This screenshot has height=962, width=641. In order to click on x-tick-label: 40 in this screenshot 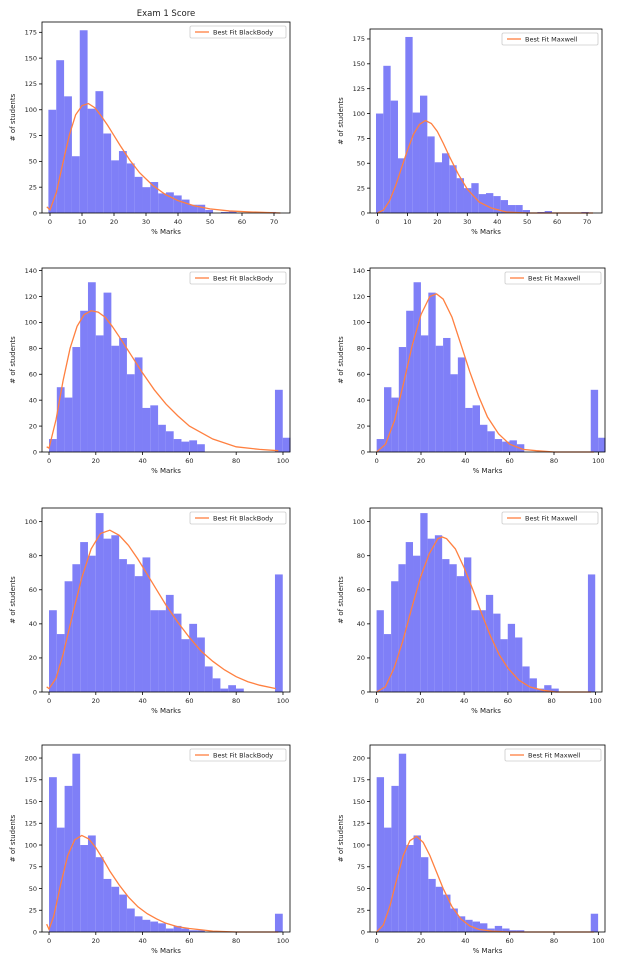, I will do `click(178, 222)`.